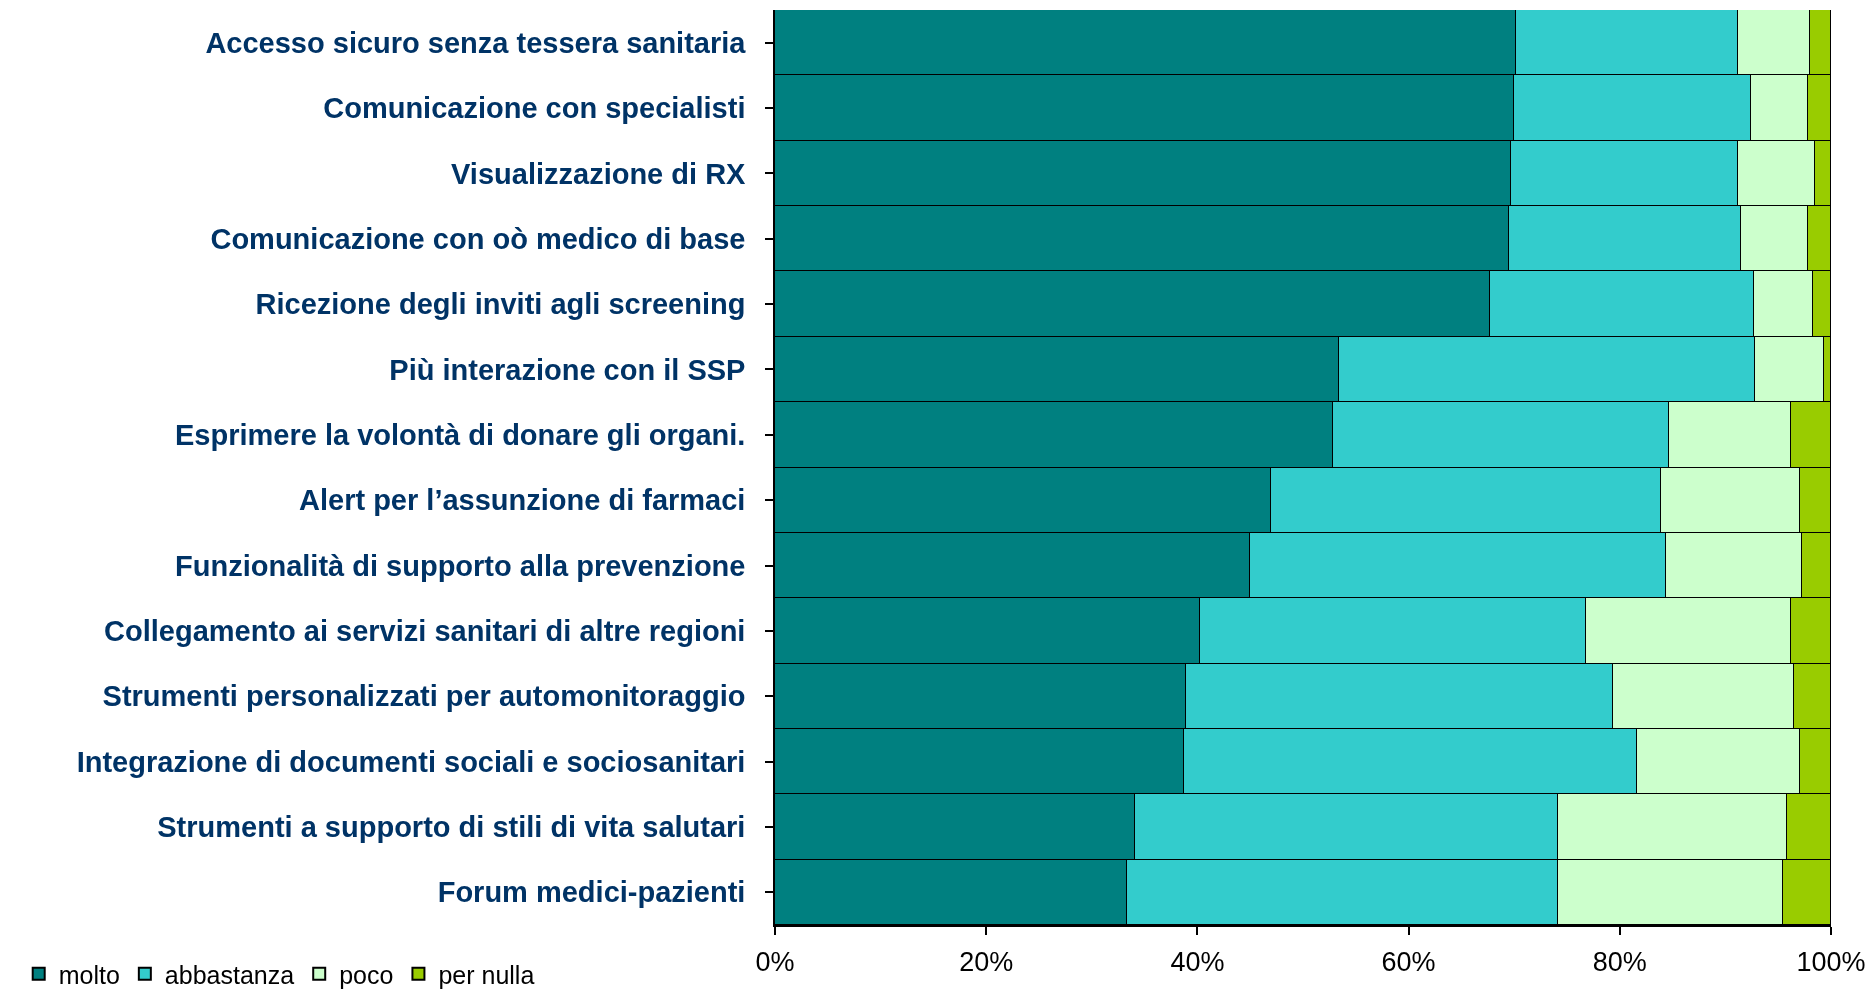 The width and height of the screenshot is (1870, 997). I want to click on y-tick-label: Funzionalità di supporto alla prevenzione, so click(460, 565).